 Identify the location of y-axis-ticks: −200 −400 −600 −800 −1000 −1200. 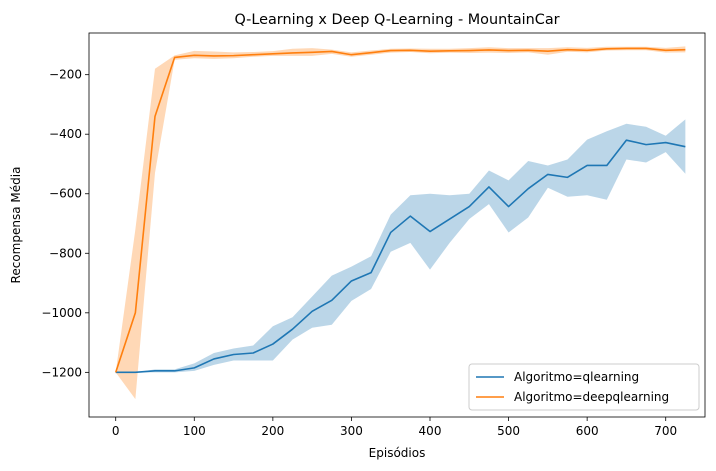
(65, 223).